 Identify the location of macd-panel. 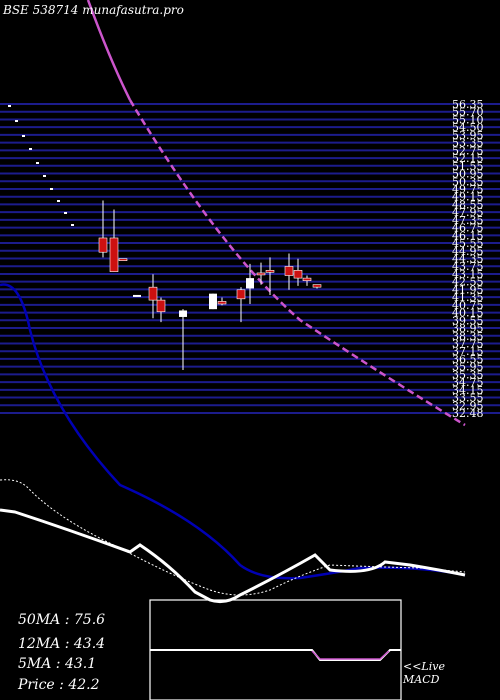
(275, 649).